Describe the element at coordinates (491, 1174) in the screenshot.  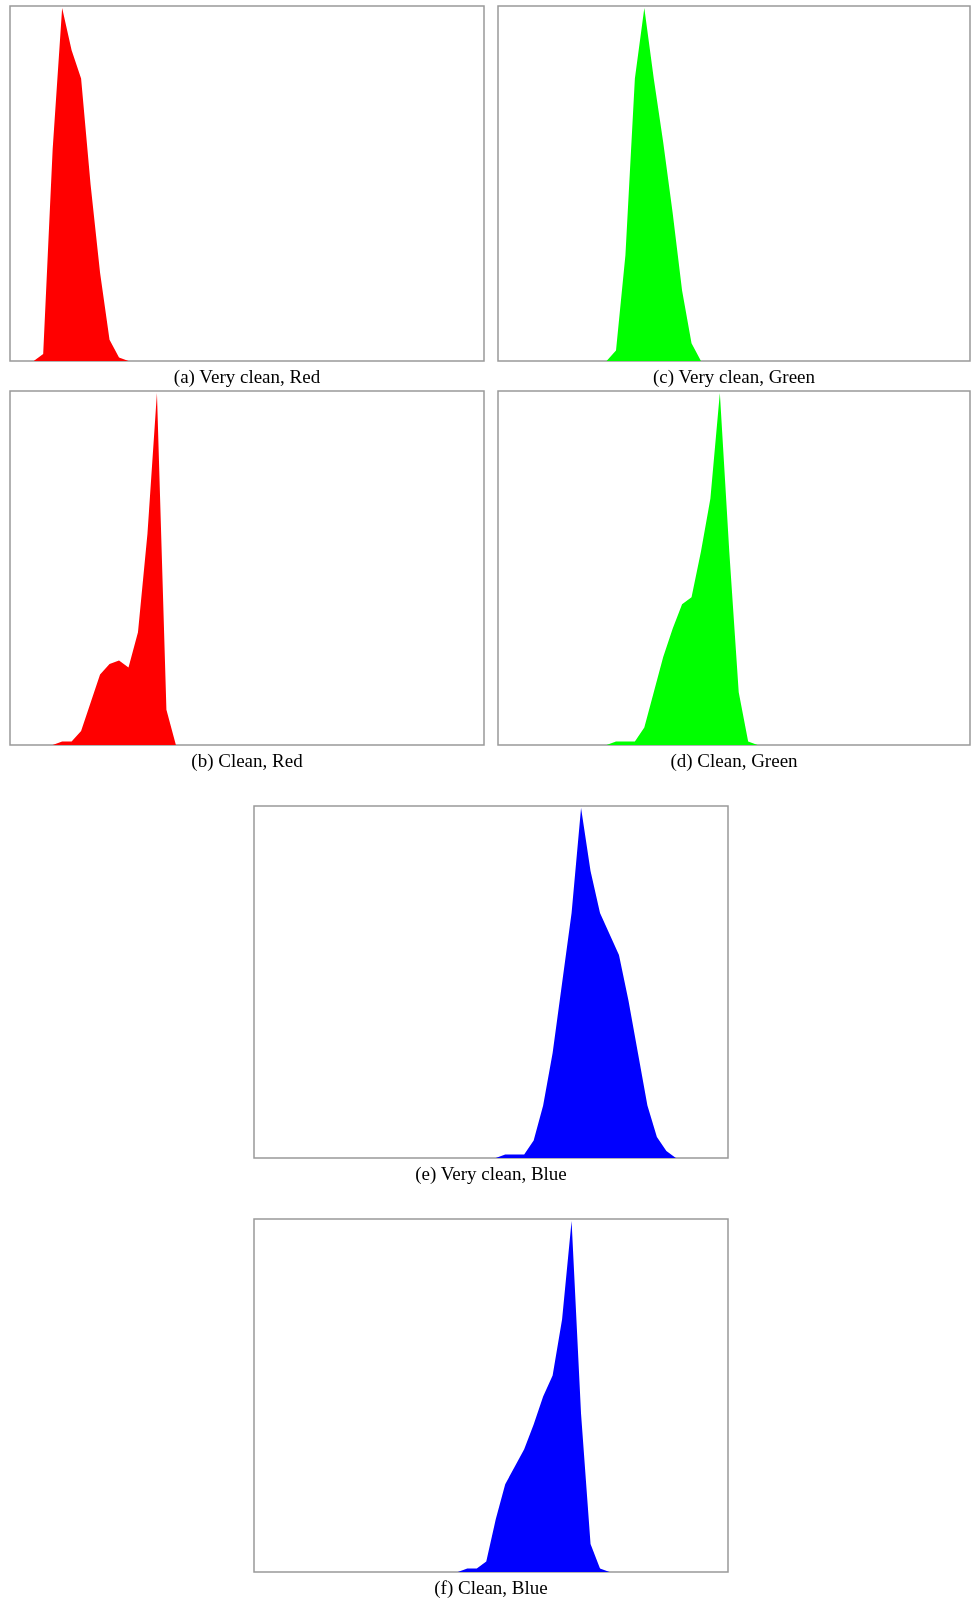
I see `text: (e) Very clean, Blue` at that location.